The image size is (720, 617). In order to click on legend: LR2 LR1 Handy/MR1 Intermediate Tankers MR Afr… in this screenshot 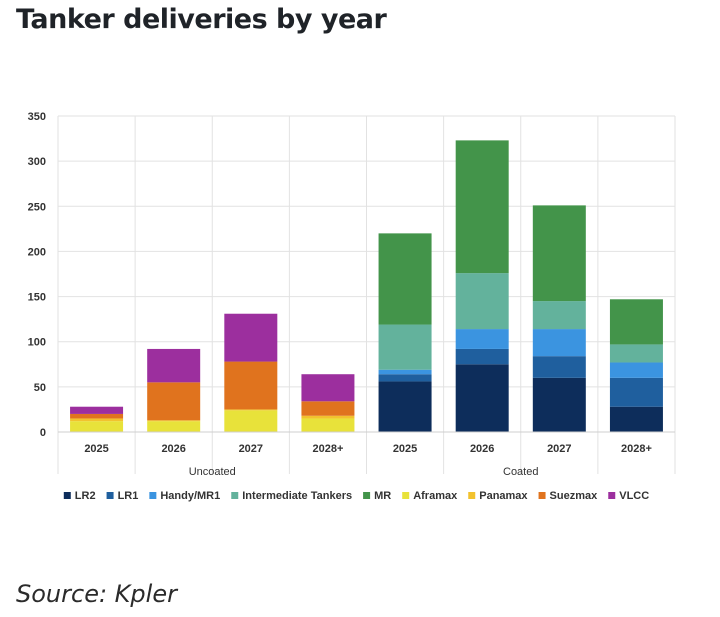, I will do `click(356, 496)`.